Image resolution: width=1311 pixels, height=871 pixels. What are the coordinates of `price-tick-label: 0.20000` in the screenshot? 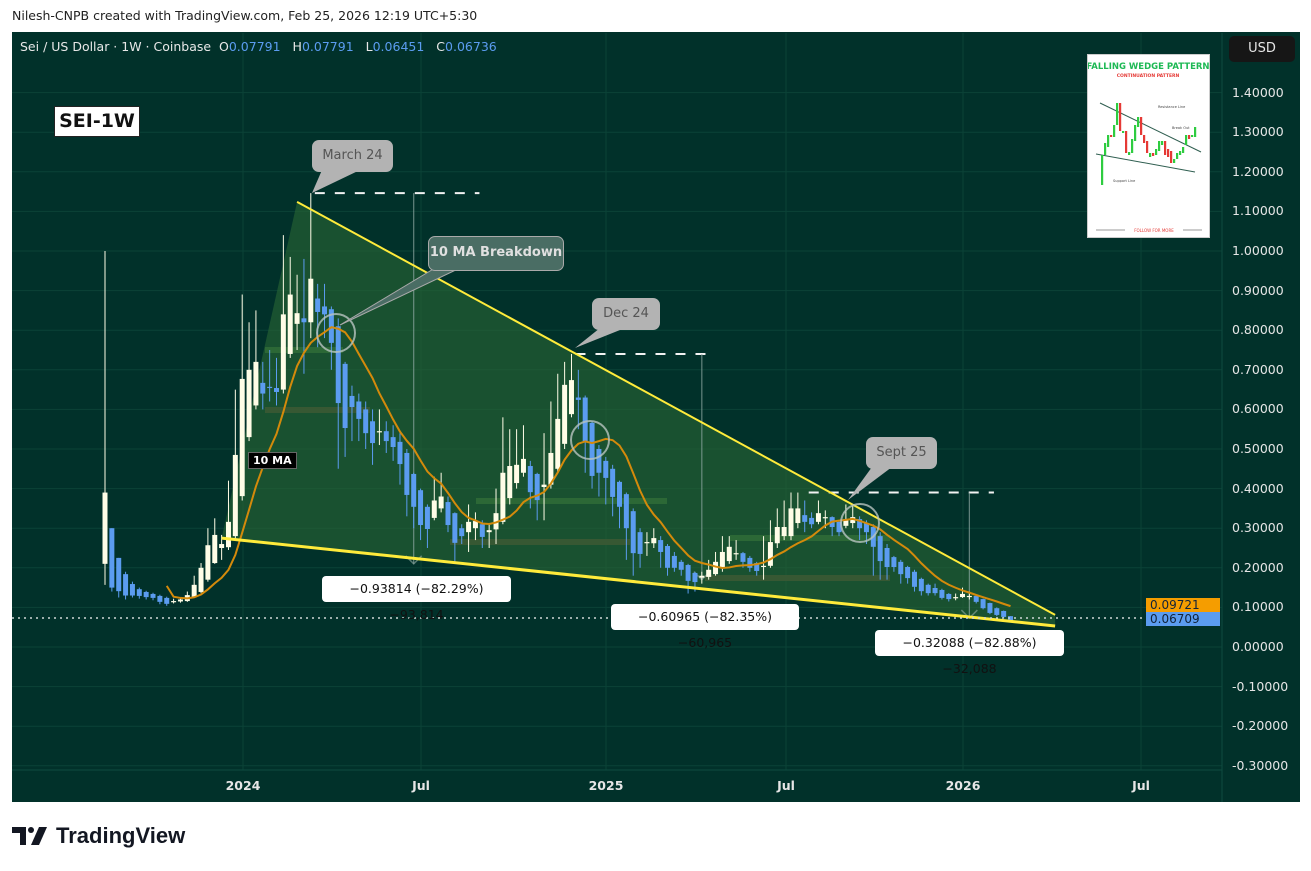 It's located at (1258, 567).